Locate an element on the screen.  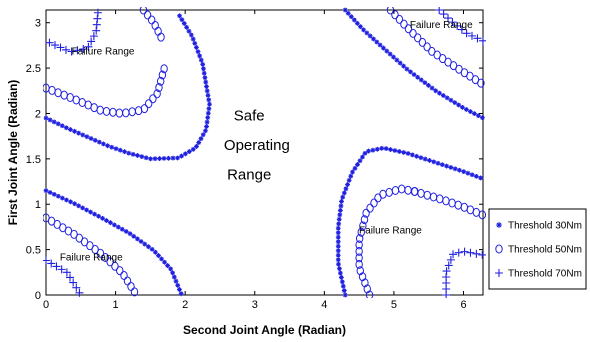
annotation-label: Range is located at coordinates (249, 175).